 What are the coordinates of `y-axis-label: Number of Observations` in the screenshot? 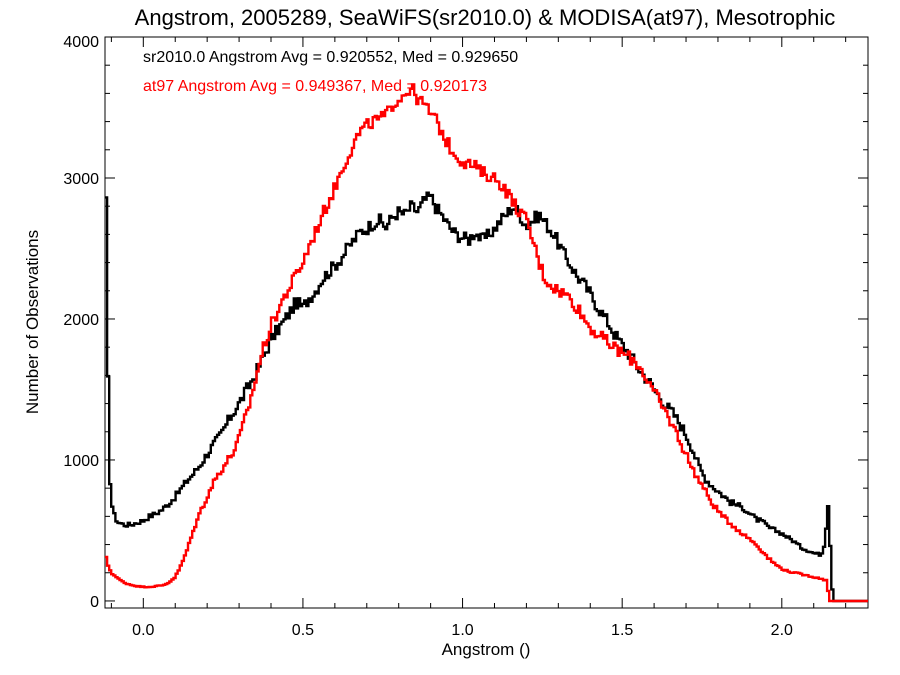 It's located at (32, 322).